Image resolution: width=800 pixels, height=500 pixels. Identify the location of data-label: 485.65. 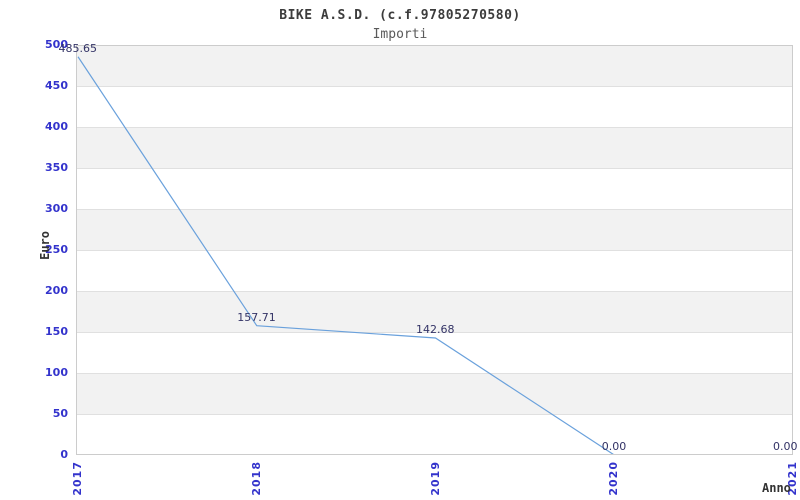
(78, 48).